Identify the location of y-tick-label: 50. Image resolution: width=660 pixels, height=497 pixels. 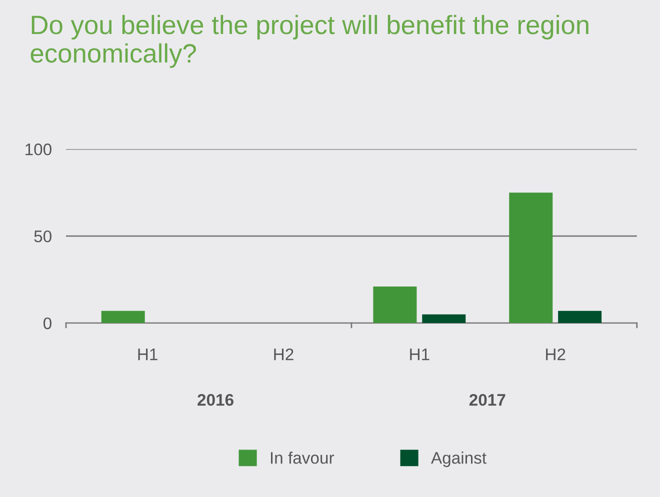
(43, 236).